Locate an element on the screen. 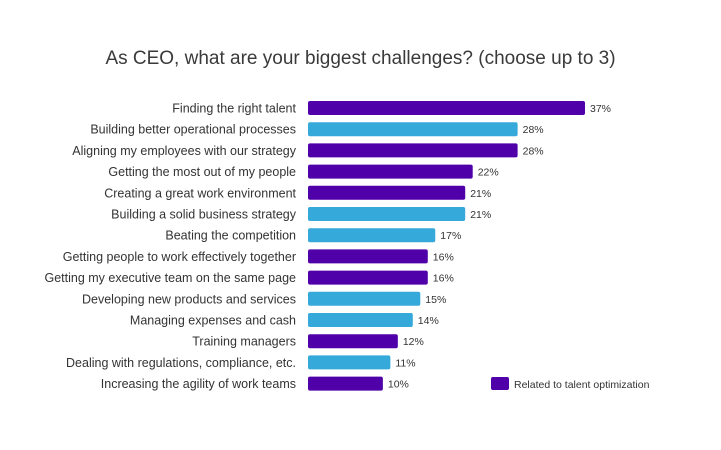 Image resolution: width=721 pixels, height=450 pixels. legend-swatch is located at coordinates (500, 383).